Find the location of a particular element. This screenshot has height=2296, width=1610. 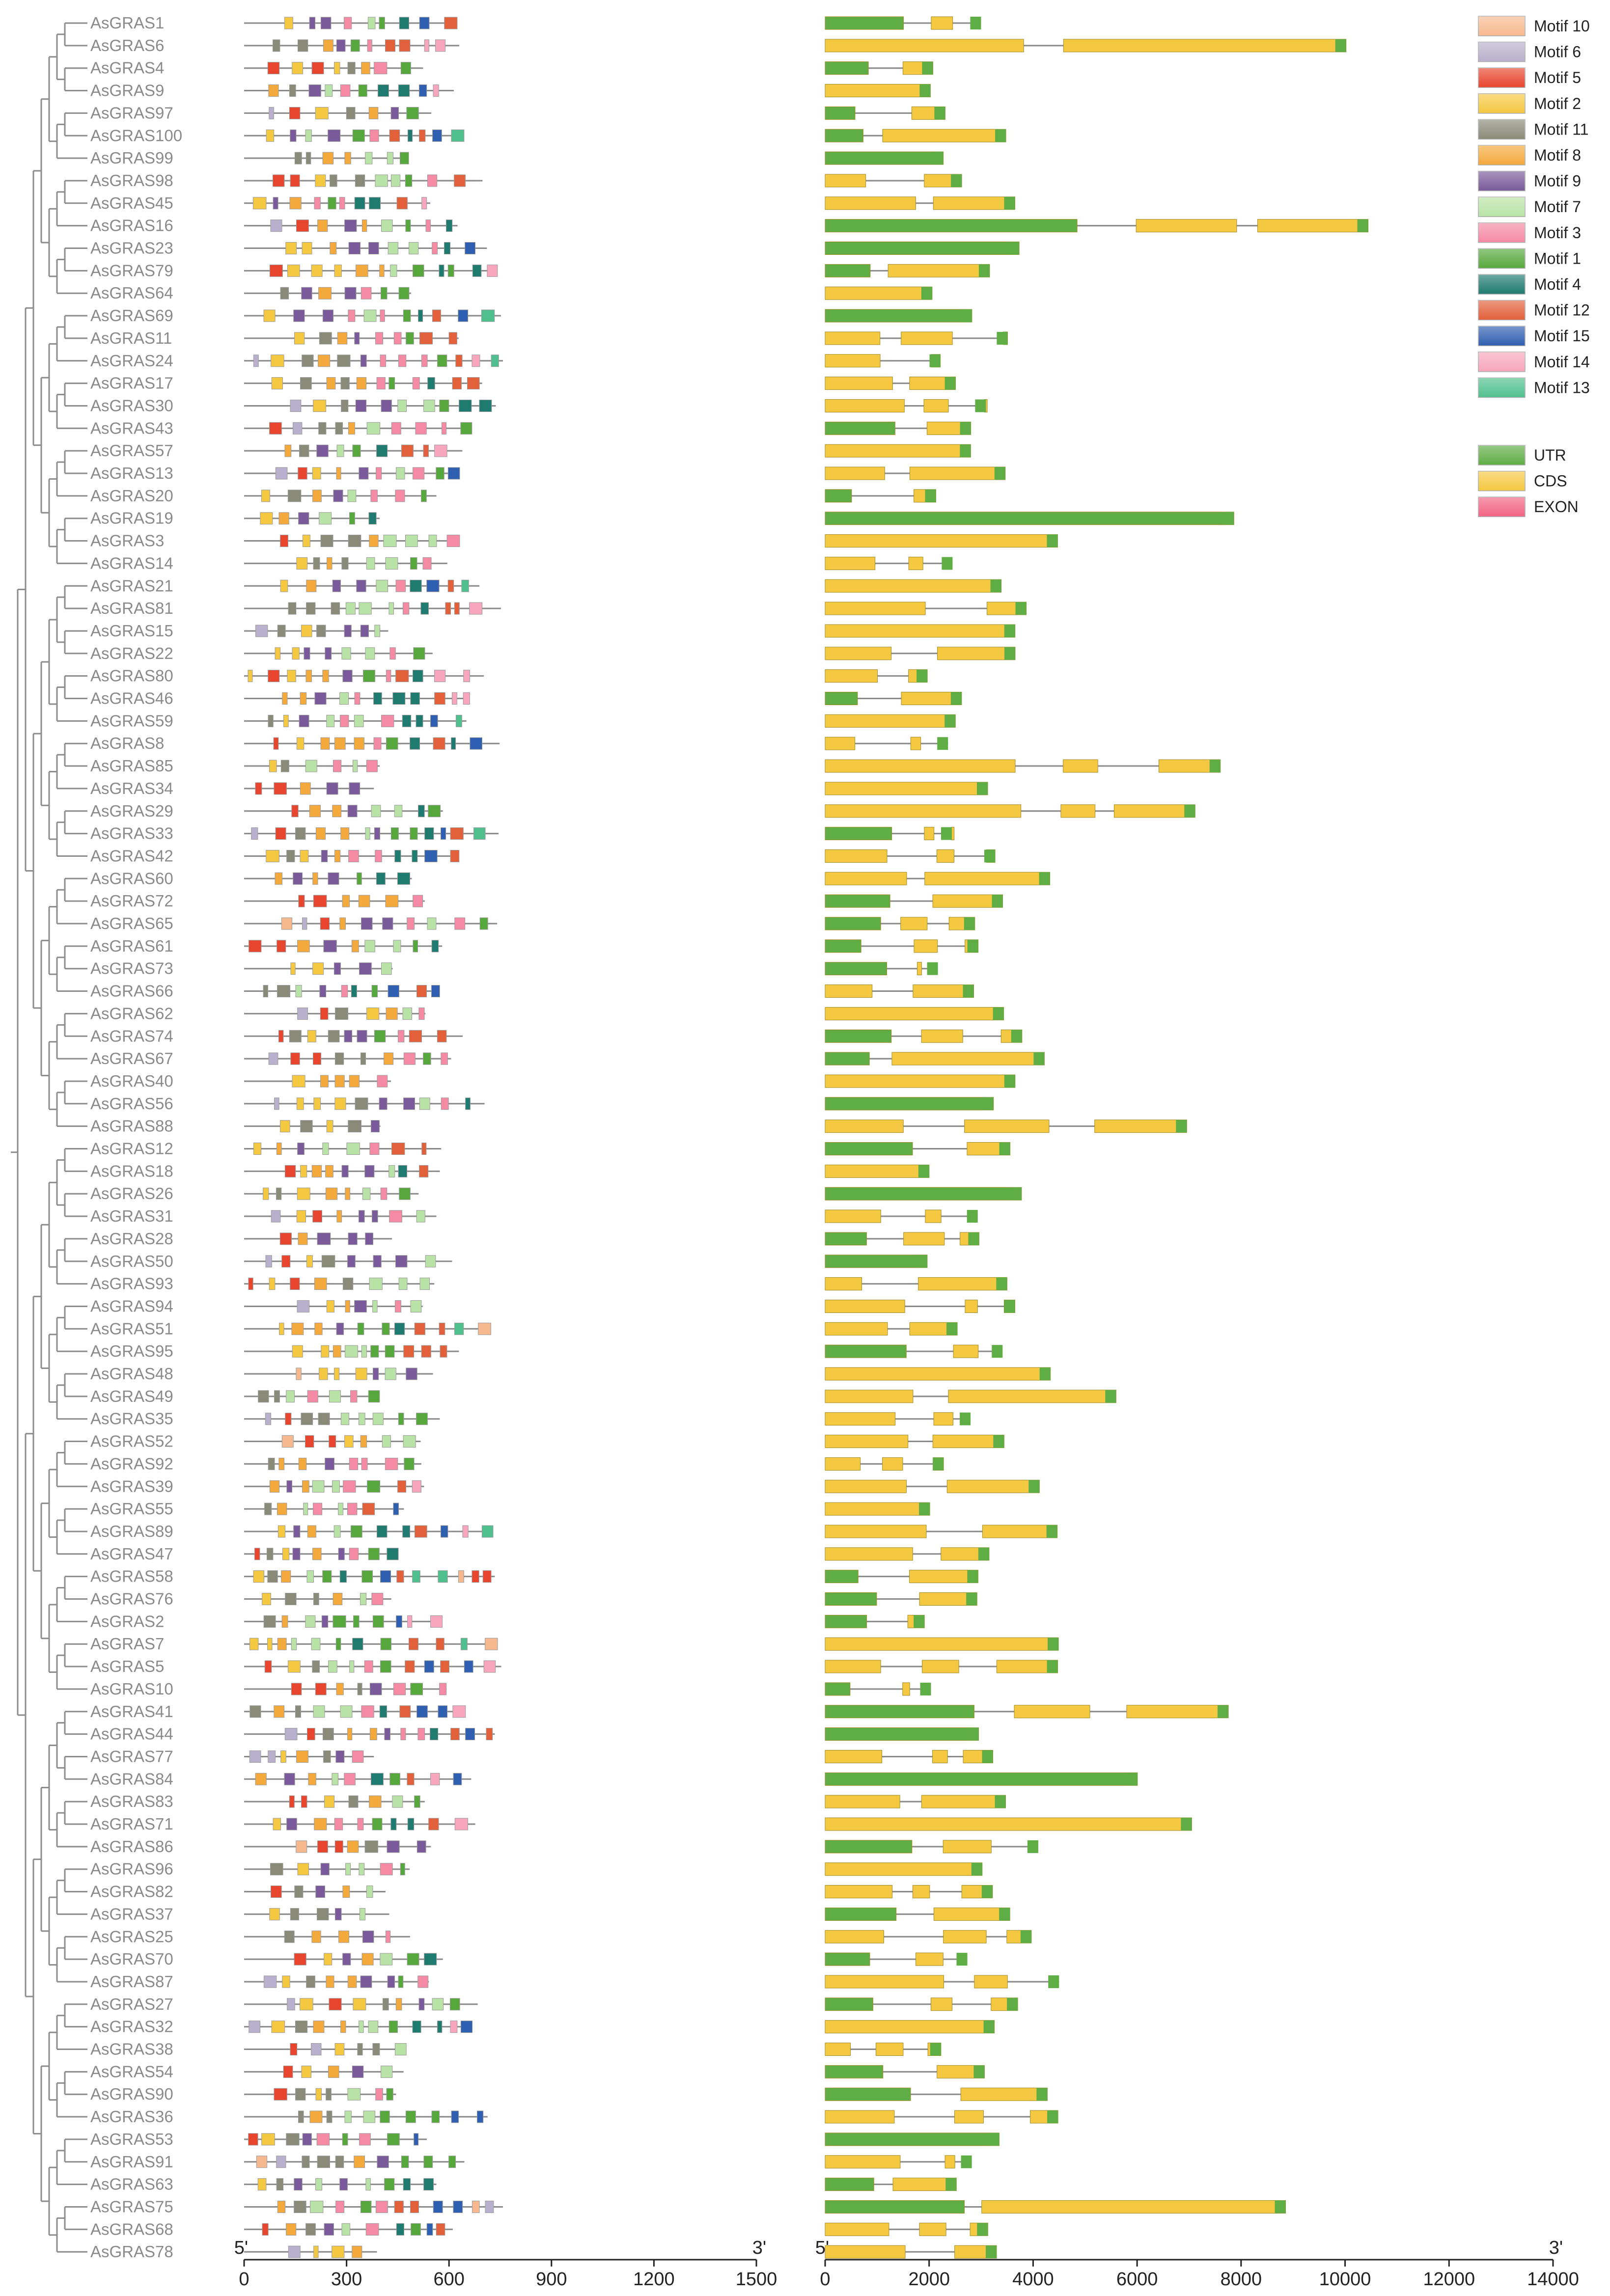

legend-label: Motif 4 is located at coordinates (1557, 284).